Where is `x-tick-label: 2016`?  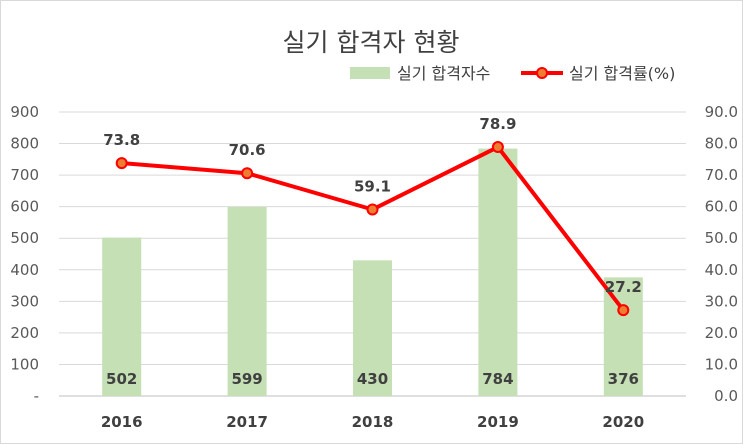
x-tick-label: 2016 is located at coordinates (122, 422).